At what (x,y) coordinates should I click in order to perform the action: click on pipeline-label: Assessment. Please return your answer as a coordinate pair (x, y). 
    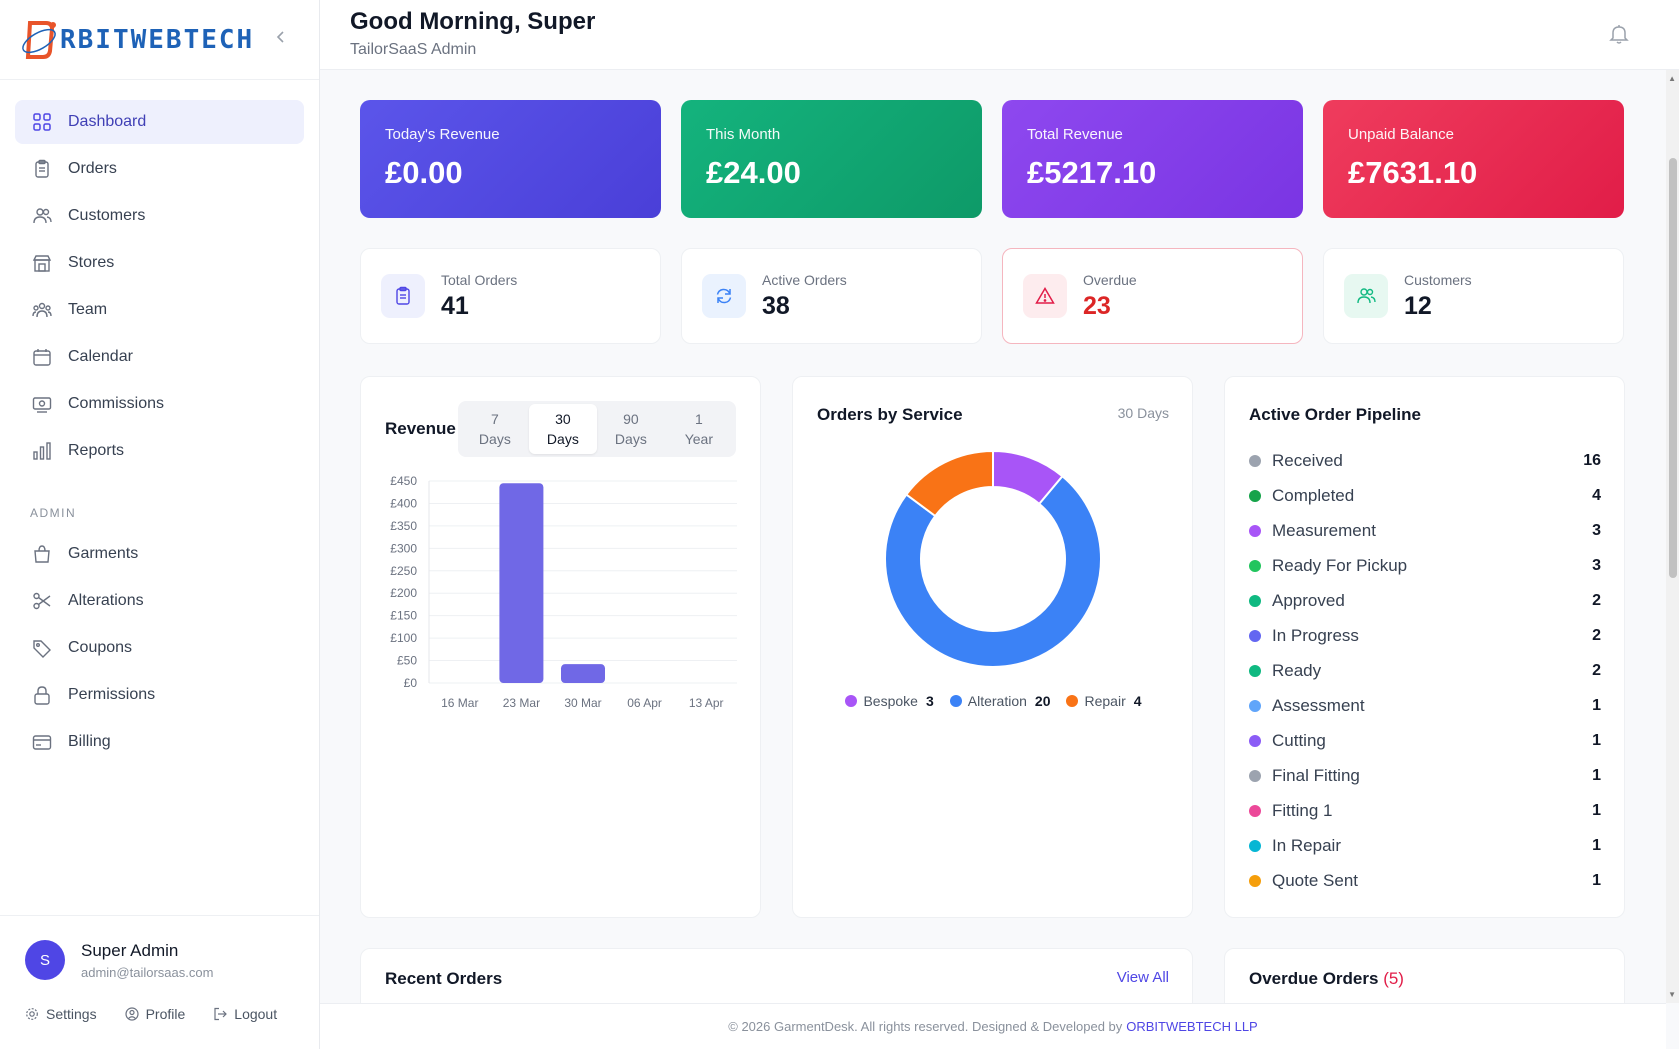
    Looking at the image, I should click on (1318, 705).